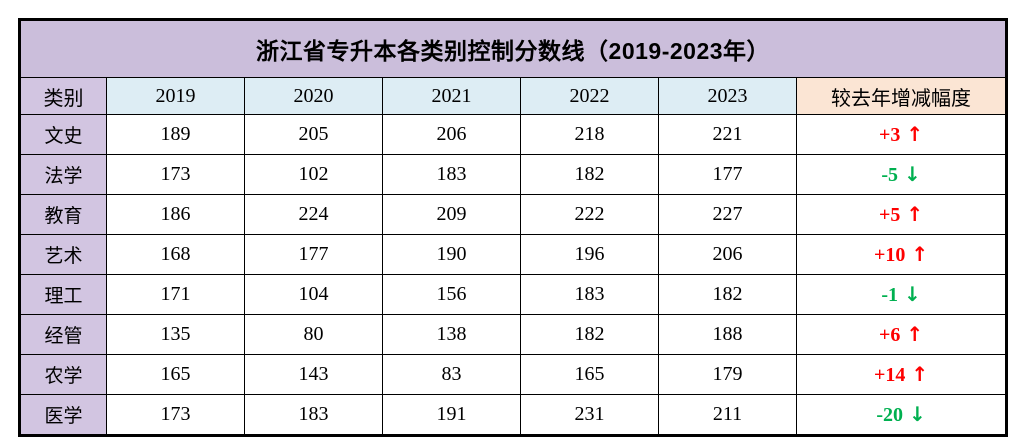  What do you see at coordinates (889, 415) in the screenshot?
I see `change-value: -20` at bounding box center [889, 415].